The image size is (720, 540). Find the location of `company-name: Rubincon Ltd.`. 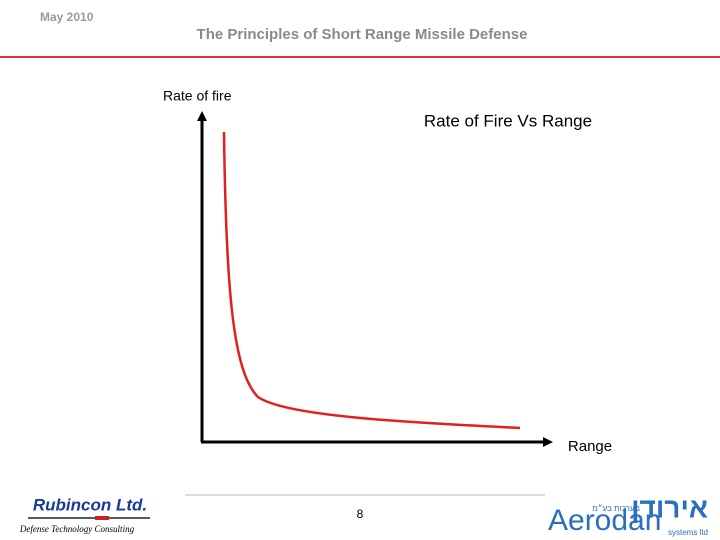

company-name: Rubincon Ltd. is located at coordinates (90, 504).